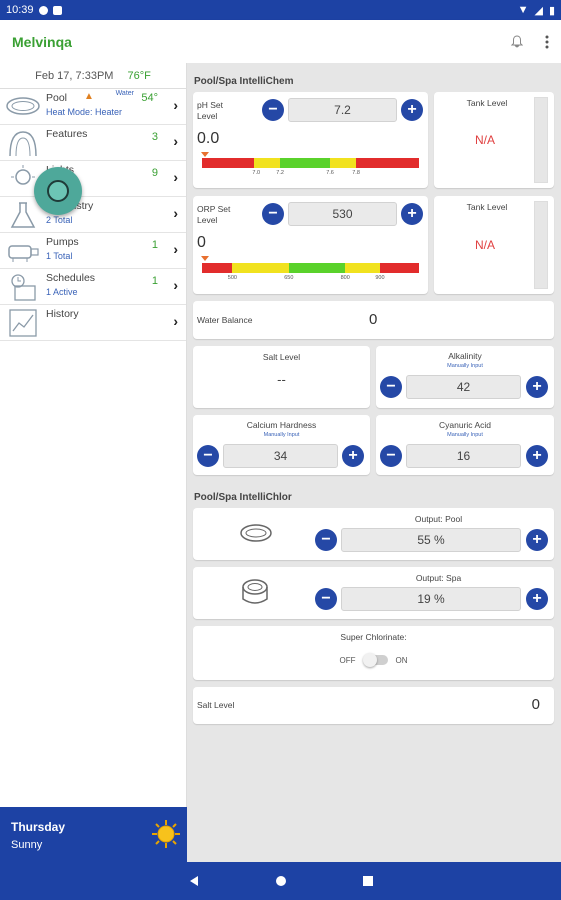 The image size is (561, 900). What do you see at coordinates (356, 173) in the screenshot?
I see `ph-tick: 7.8` at bounding box center [356, 173].